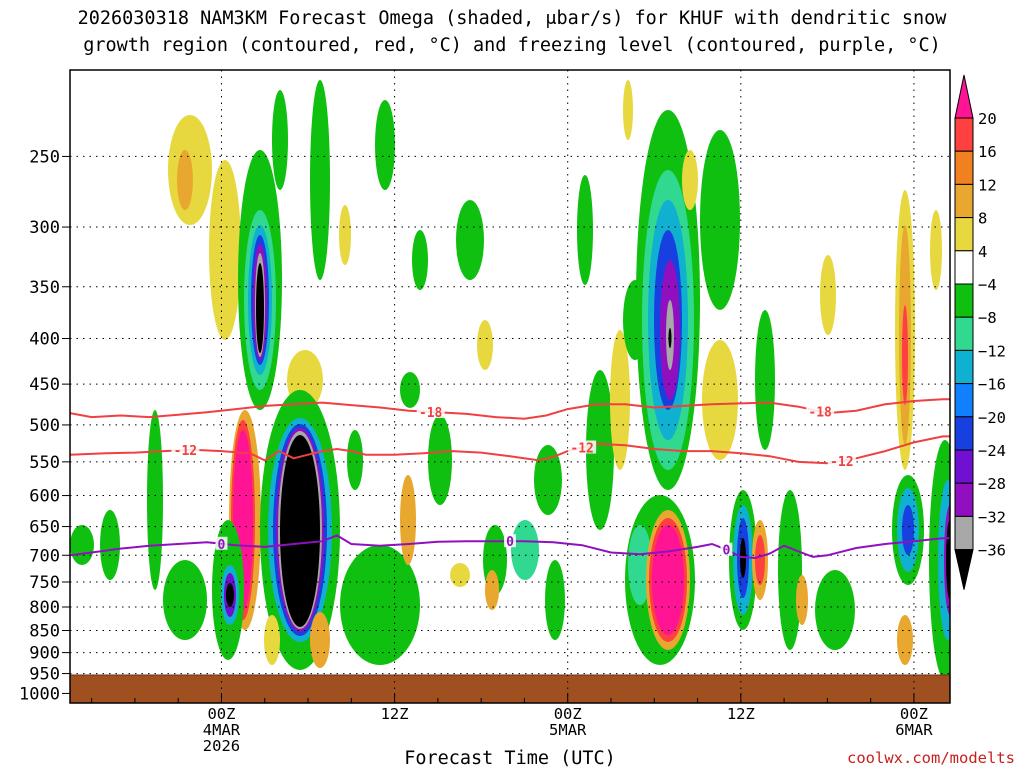 The image size is (1024, 772). What do you see at coordinates (992, 385) in the screenshot?
I see `colorbar-label: −16` at bounding box center [992, 385].